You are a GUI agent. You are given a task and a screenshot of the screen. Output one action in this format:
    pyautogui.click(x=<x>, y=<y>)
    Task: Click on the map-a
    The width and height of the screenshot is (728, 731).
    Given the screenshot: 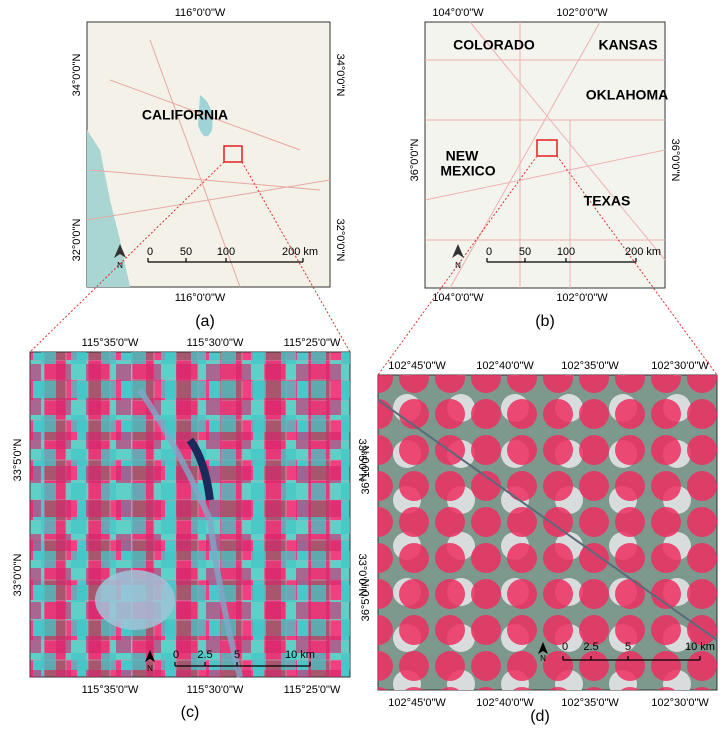 What is the action you would take?
    pyautogui.click(x=208, y=154)
    